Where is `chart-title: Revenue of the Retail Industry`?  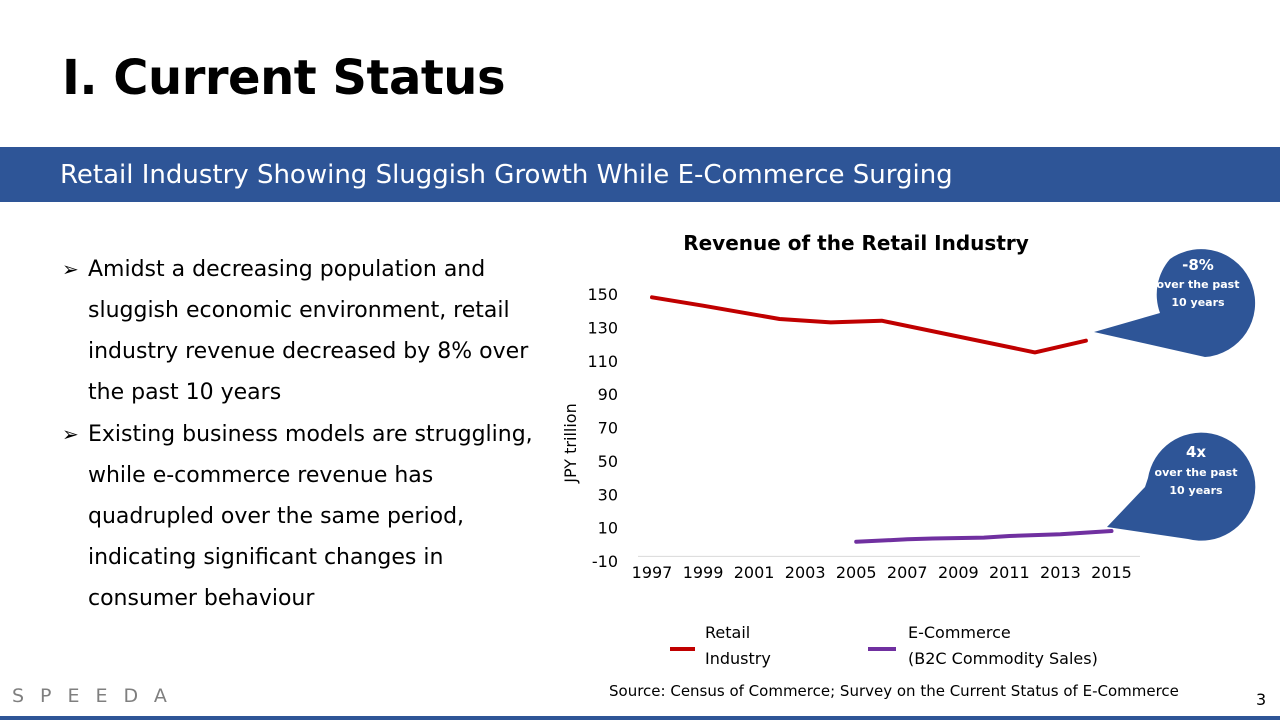
chart-title: Revenue of the Retail Industry is located at coordinates (856, 243).